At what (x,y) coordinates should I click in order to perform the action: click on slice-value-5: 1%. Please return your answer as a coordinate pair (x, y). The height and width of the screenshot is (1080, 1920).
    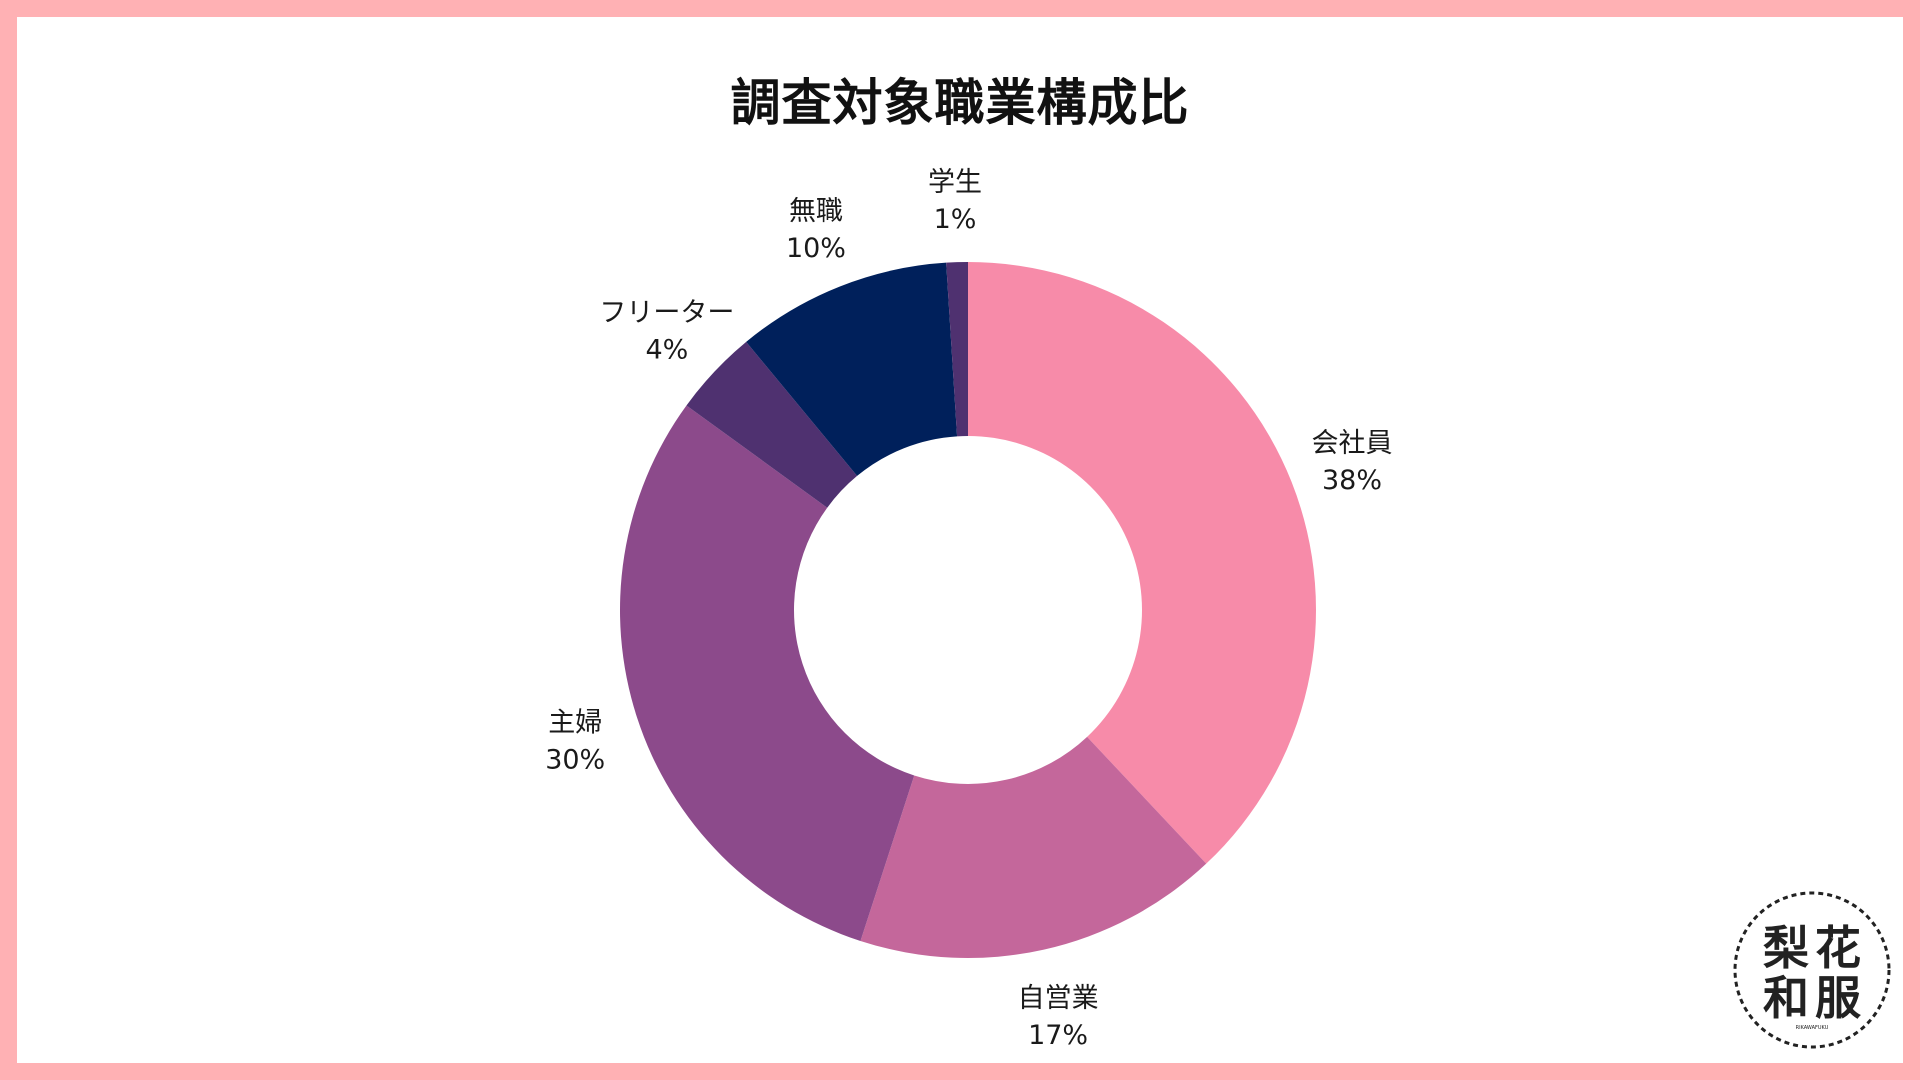
    Looking at the image, I should click on (955, 219).